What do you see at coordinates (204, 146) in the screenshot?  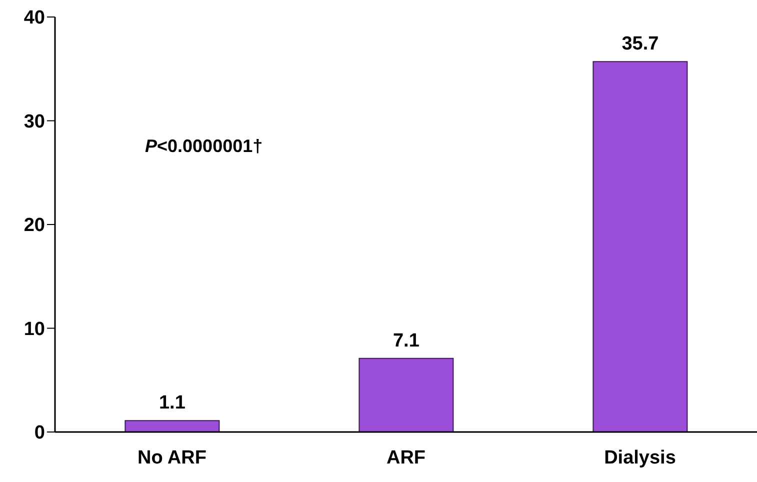 I see `annotation: P<0.0000001†` at bounding box center [204, 146].